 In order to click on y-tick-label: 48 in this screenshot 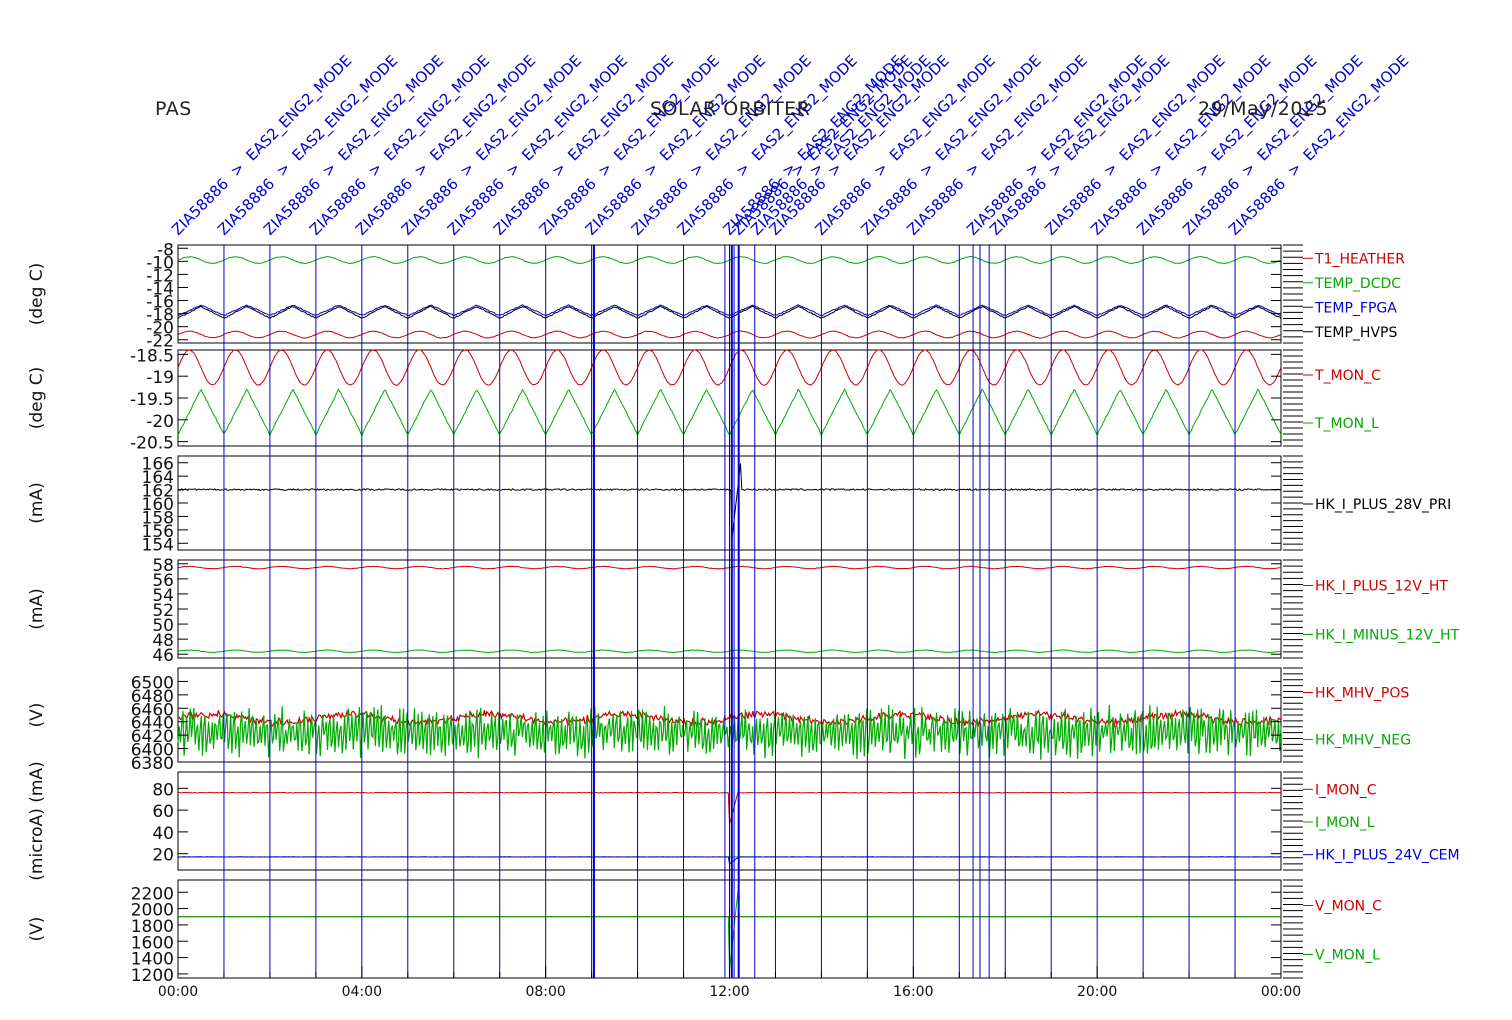, I will do `click(163, 641)`.